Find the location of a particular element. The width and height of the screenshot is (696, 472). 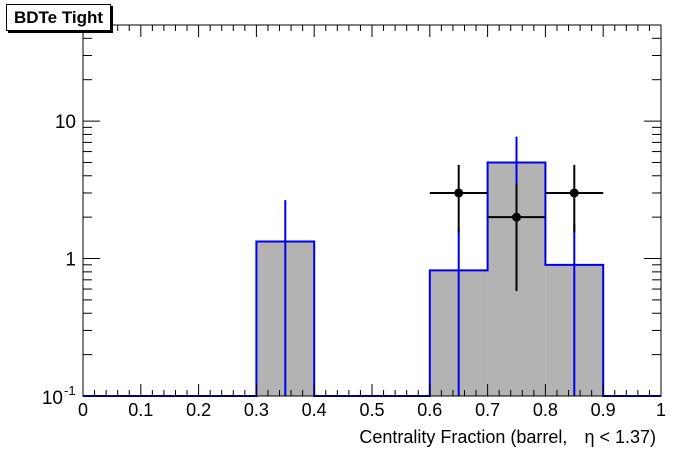

x-axis-label: Centrality Fraction (barrel, η < 1.37) is located at coordinates (507, 437).